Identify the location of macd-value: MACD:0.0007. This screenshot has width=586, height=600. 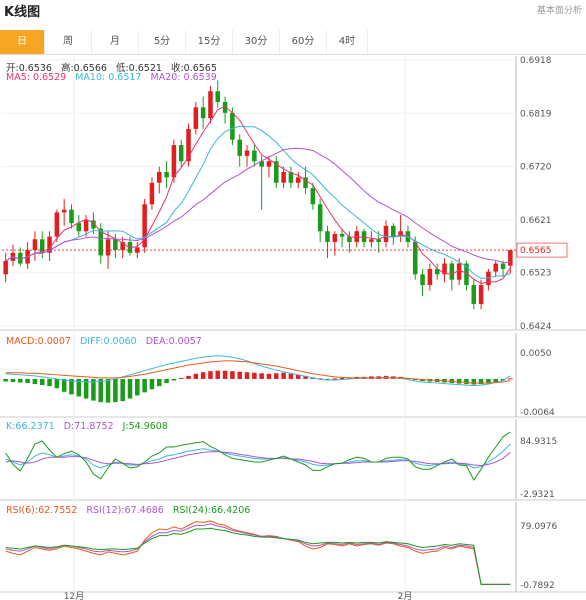
(38, 341).